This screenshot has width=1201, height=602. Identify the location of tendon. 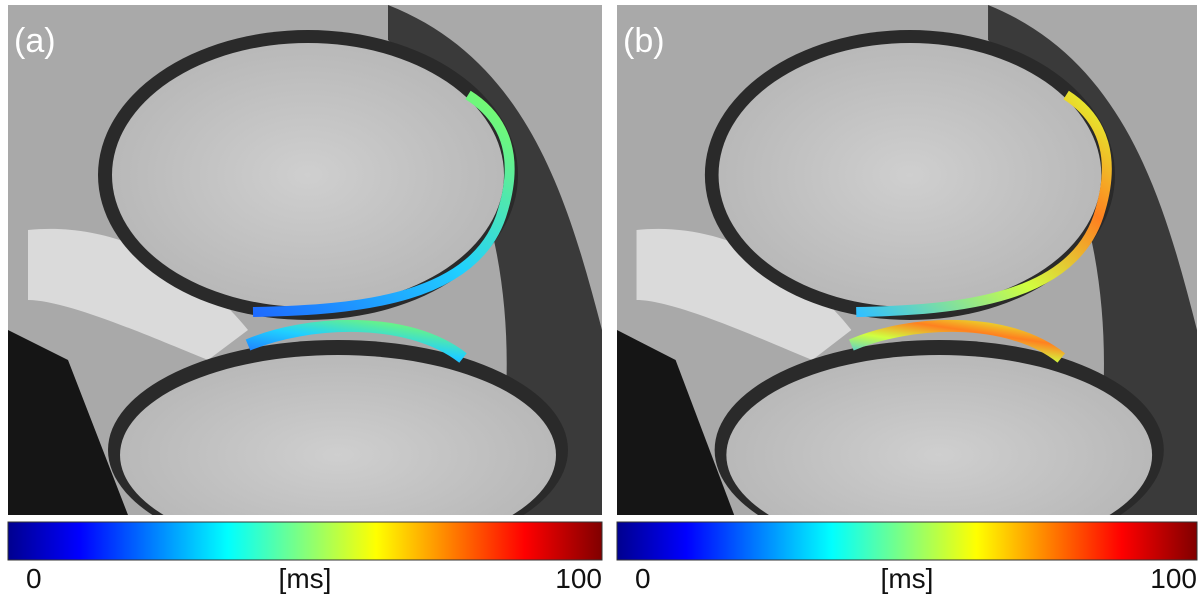
(1092, 260).